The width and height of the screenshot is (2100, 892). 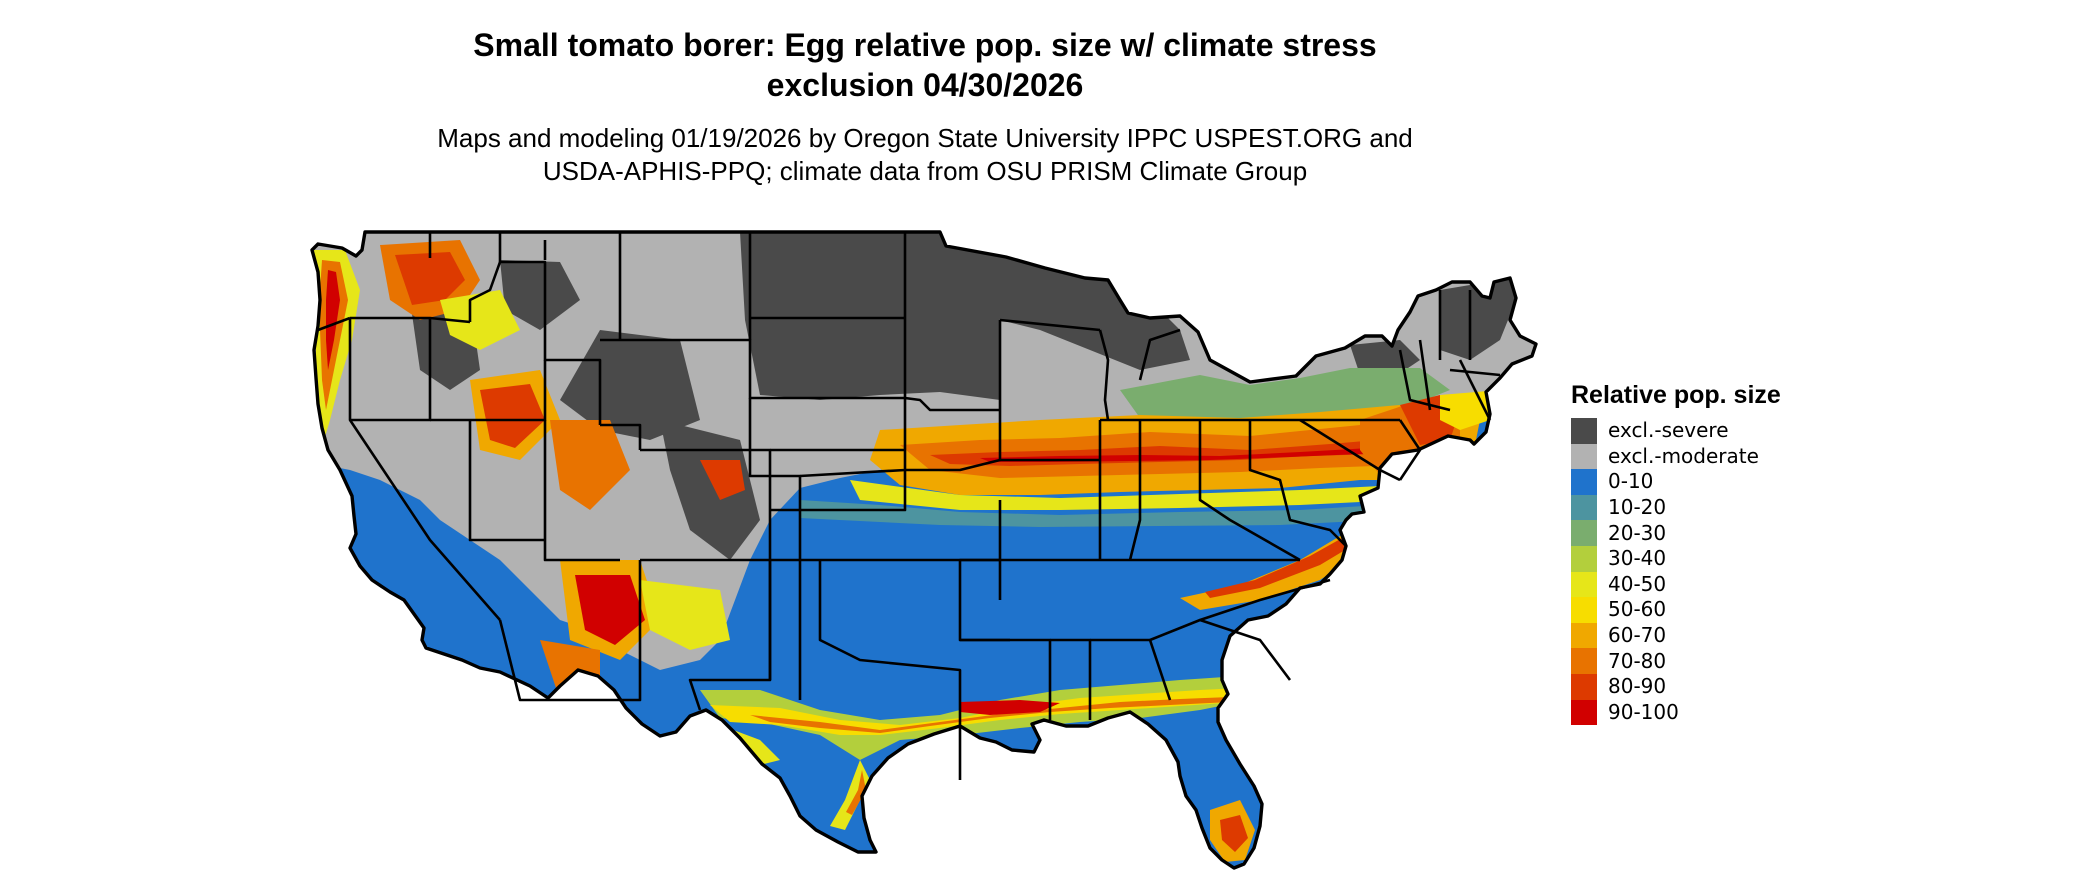 What do you see at coordinates (1637, 660) in the screenshot?
I see `legend-label: 70-80` at bounding box center [1637, 660].